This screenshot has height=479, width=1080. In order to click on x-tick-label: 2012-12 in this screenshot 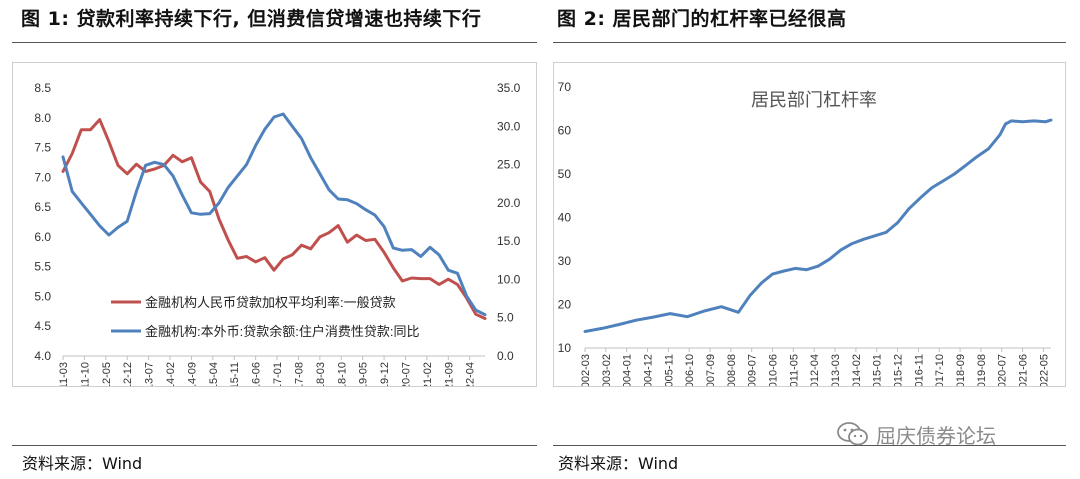, I will do `click(128, 374)`.